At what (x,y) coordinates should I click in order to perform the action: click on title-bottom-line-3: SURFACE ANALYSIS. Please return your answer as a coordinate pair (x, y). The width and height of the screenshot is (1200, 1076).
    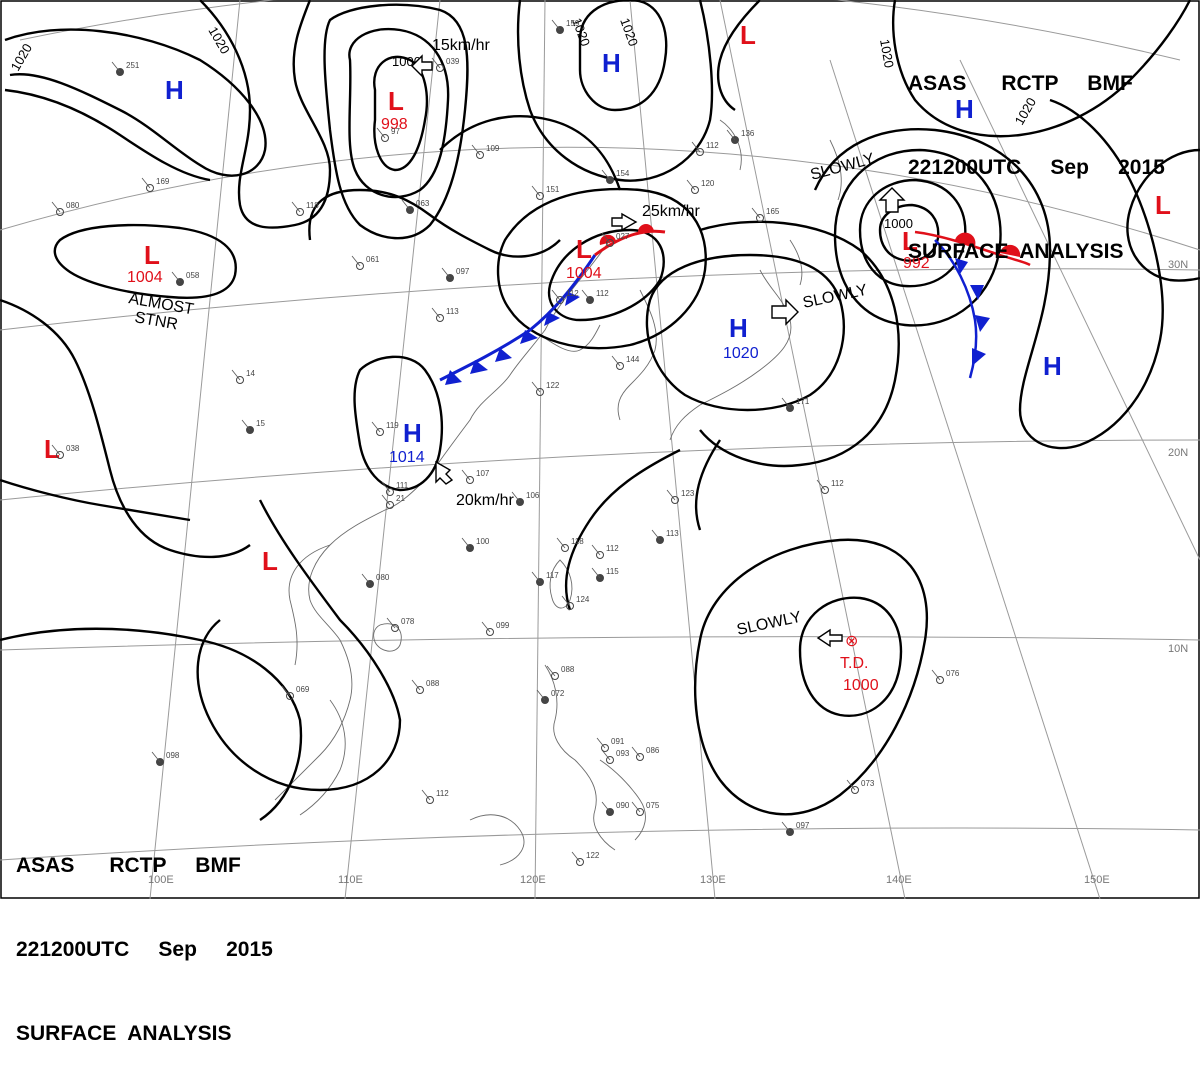
    Looking at the image, I should click on (124, 1033).